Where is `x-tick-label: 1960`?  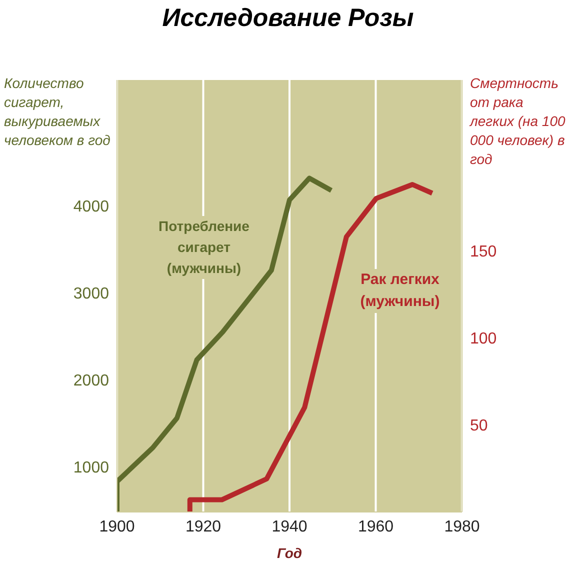
x-tick-label: 1960 is located at coordinates (376, 527).